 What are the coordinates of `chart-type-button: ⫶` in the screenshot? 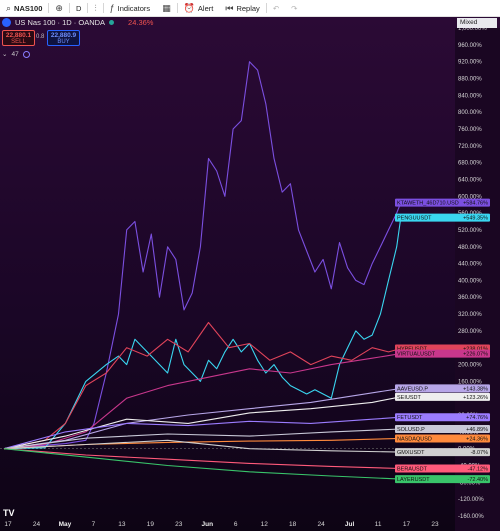 It's located at (95, 8).